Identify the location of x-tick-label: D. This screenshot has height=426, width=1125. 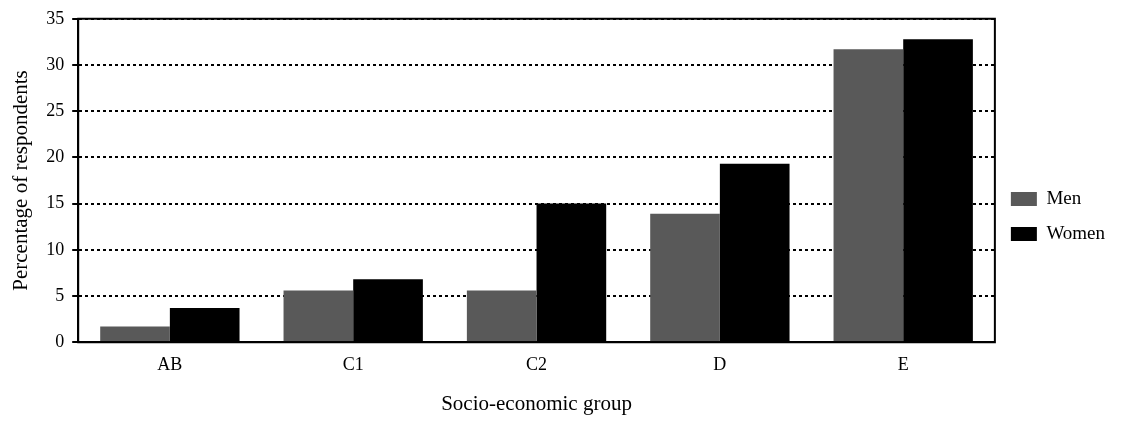
(720, 363).